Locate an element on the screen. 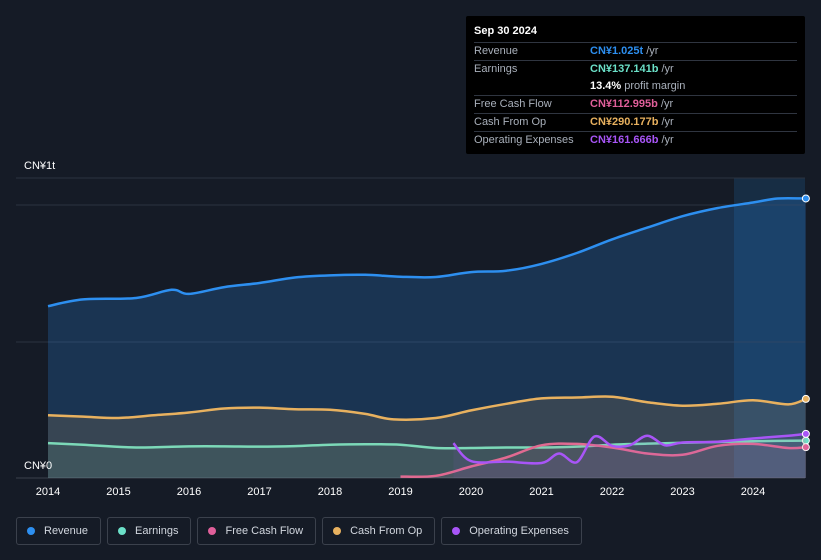 This screenshot has height=560, width=821. series-area-earnings is located at coordinates (427, 459).